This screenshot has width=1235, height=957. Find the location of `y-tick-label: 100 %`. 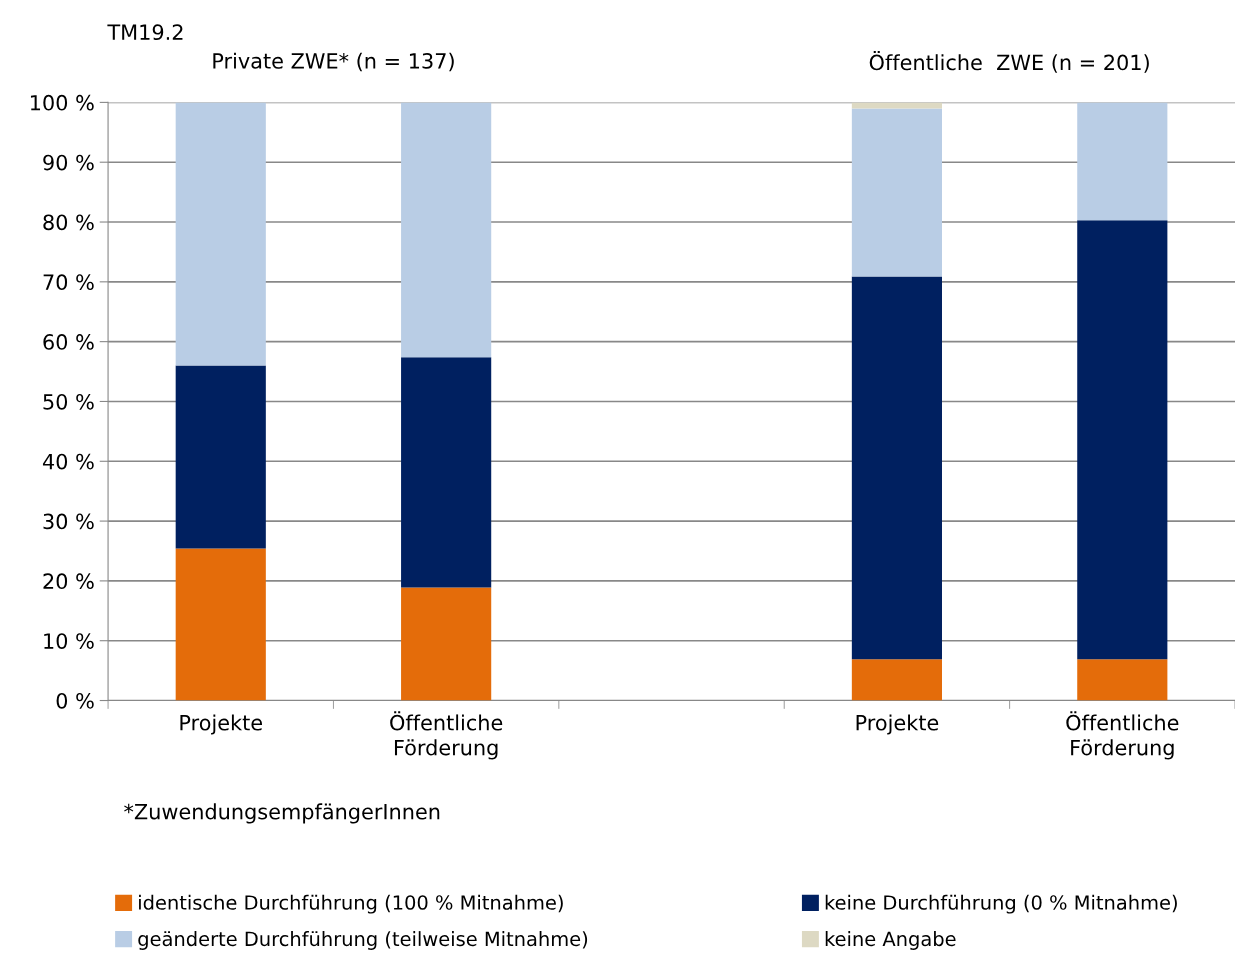

y-tick-label: 100 % is located at coordinates (62, 102).